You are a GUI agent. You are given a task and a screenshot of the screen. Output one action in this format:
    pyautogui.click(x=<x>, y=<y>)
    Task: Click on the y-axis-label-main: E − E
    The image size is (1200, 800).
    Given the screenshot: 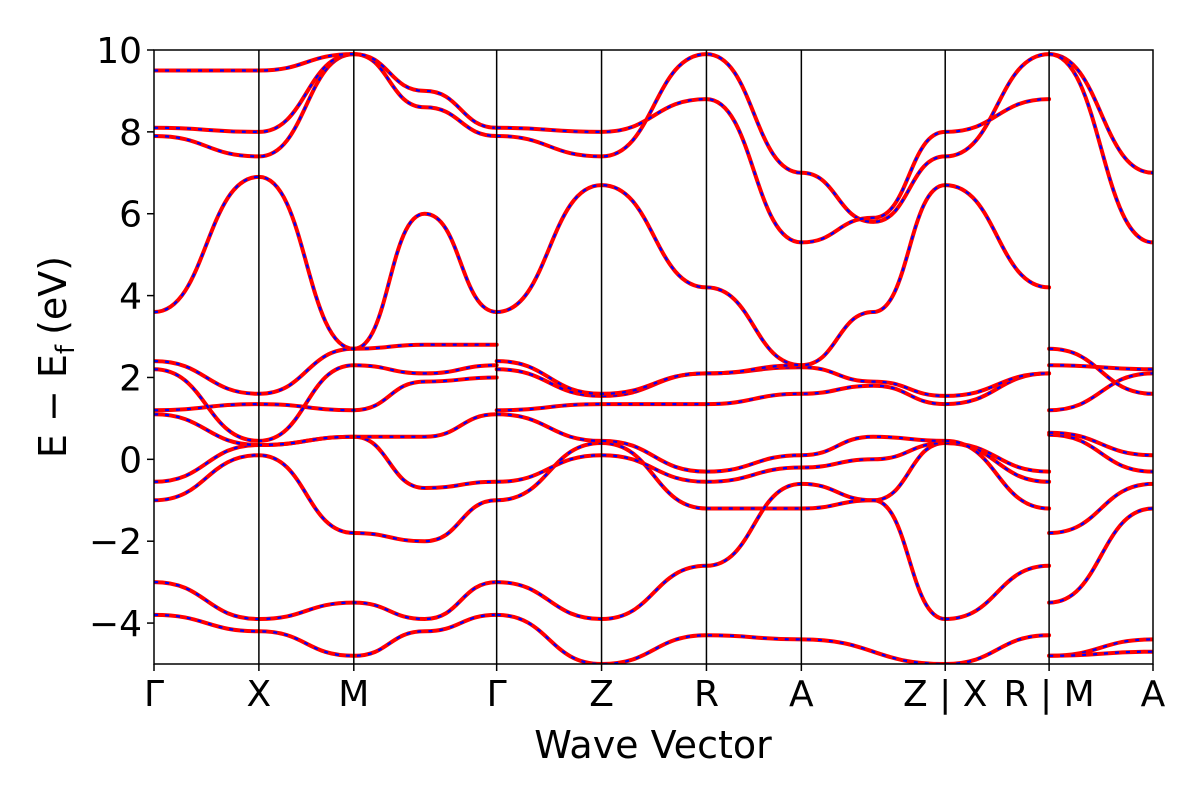 What is the action you would take?
    pyautogui.click(x=53, y=406)
    